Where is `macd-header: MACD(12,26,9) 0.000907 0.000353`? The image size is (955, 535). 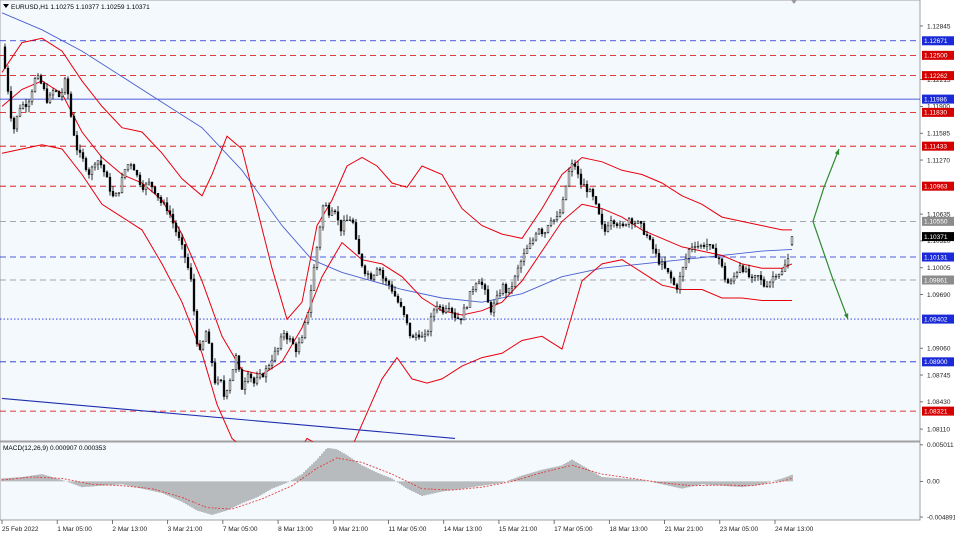 macd-header: MACD(12,26,9) 0.000907 0.000353 is located at coordinates (54, 448).